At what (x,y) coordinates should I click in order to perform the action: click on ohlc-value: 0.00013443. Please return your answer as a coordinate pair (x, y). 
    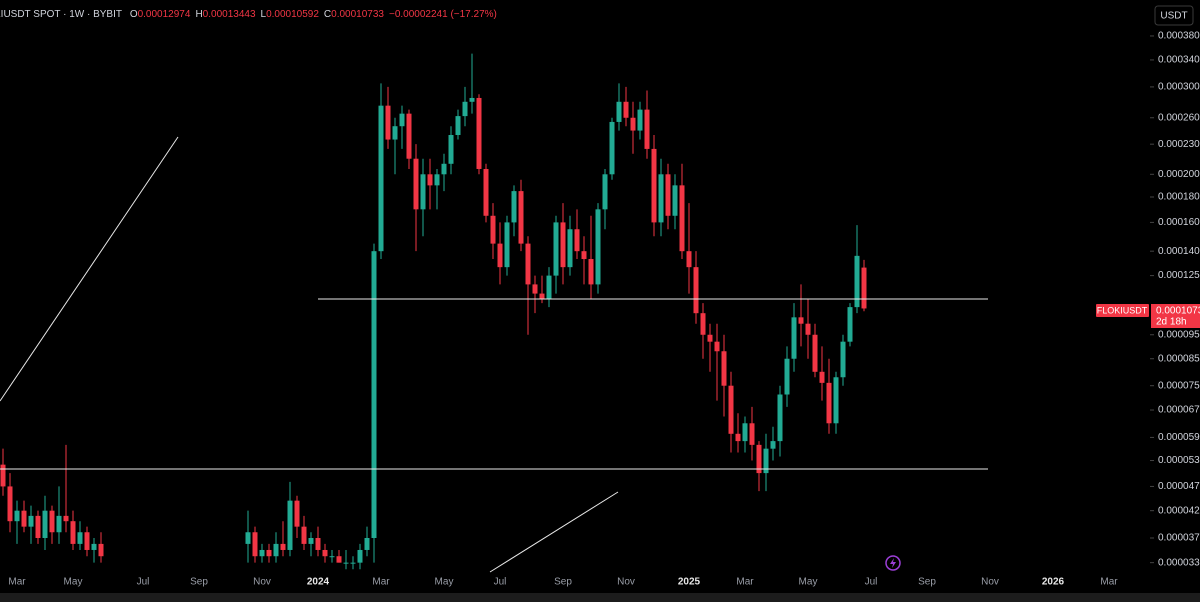
    Looking at the image, I should click on (229, 14).